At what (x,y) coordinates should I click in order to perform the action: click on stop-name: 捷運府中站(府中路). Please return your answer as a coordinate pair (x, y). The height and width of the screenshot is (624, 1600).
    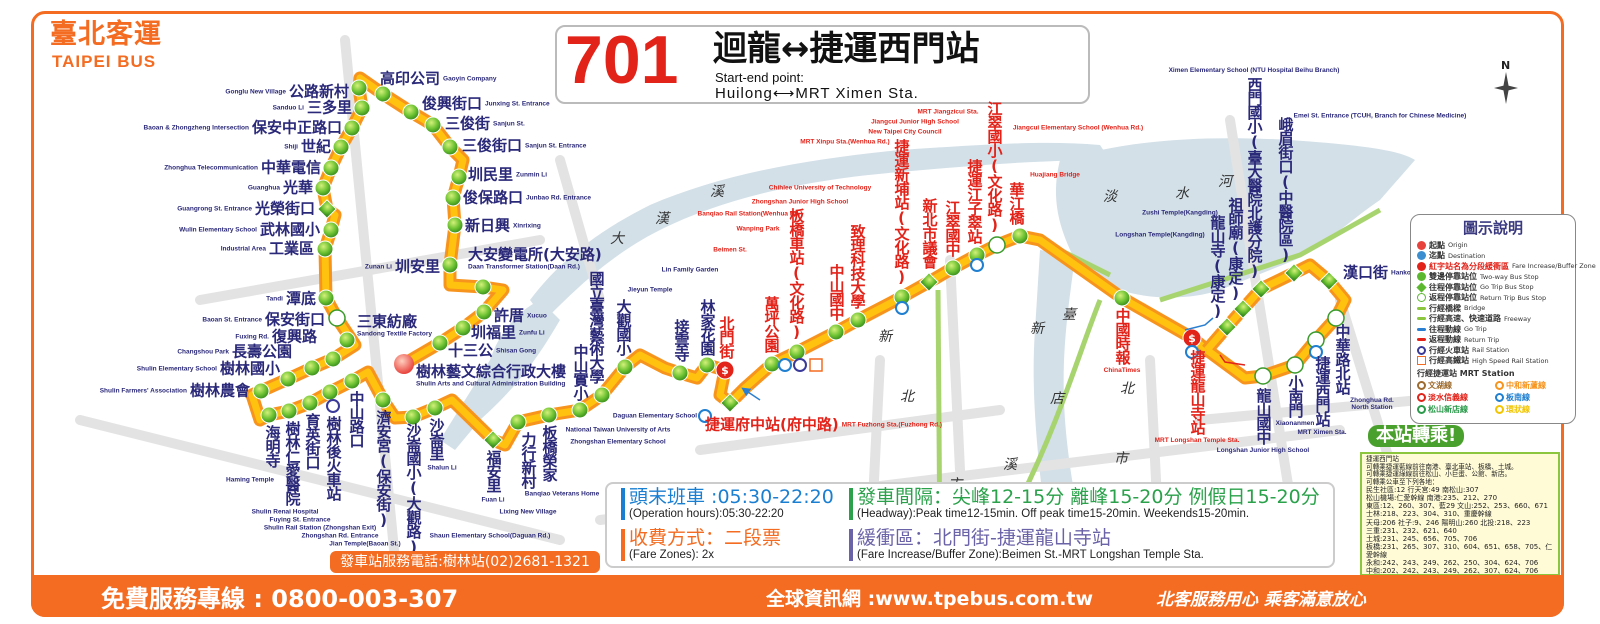
    Looking at the image, I should click on (772, 424).